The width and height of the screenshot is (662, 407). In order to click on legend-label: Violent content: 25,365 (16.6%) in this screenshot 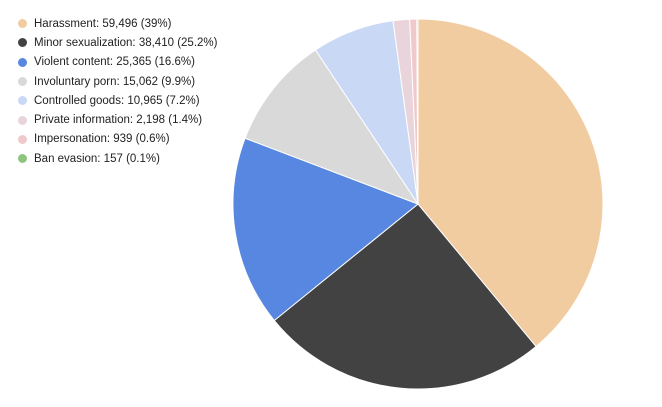, I will do `click(114, 62)`.